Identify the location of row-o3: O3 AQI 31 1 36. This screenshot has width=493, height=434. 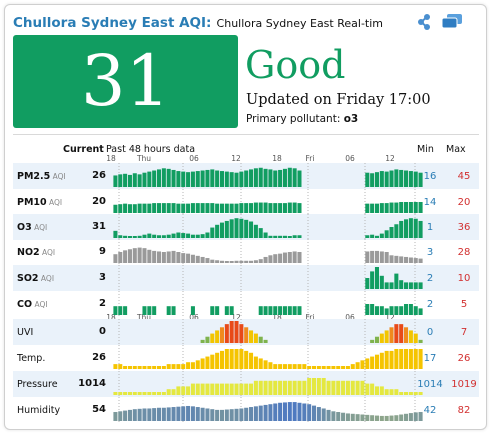
(246, 227).